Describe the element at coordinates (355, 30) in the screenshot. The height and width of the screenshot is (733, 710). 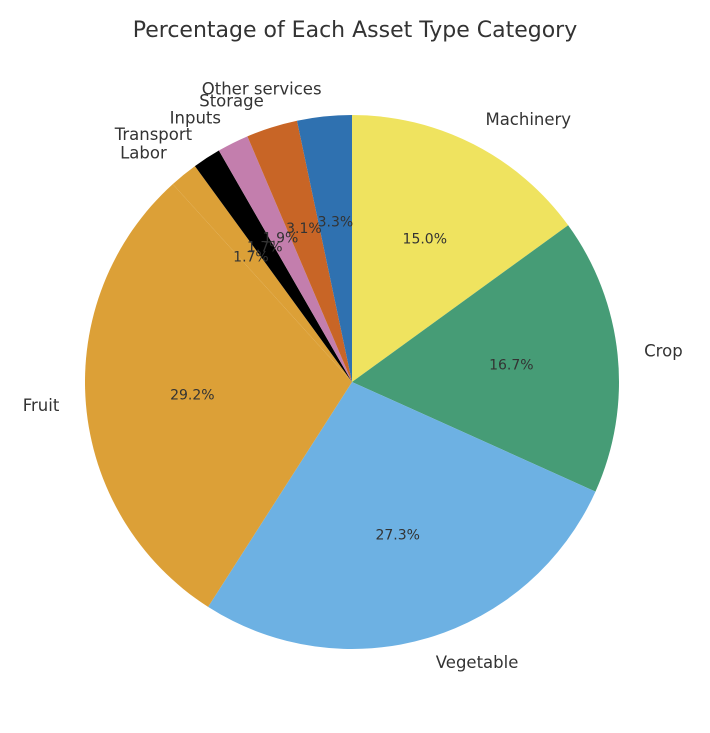
I see `chart-title: Percentage of Each Asset Type Category` at that location.